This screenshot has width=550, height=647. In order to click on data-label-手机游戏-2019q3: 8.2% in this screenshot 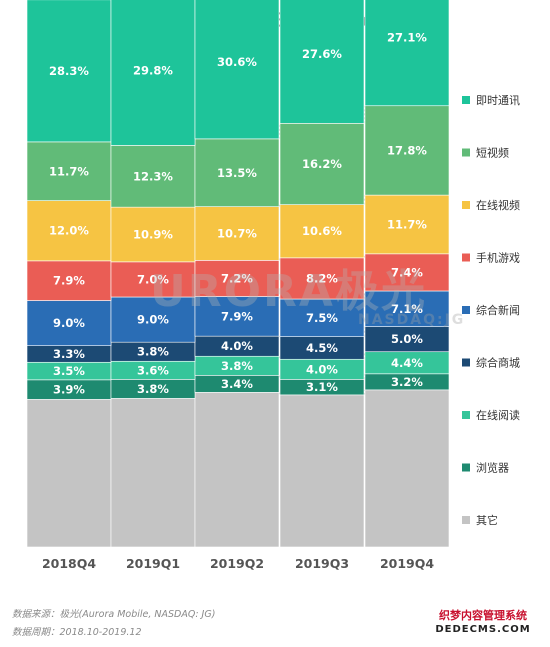, I will do `click(322, 278)`.